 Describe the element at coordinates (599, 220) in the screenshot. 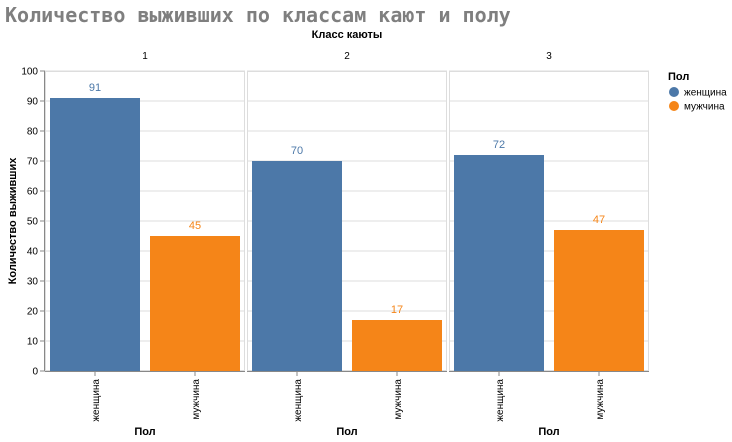

I see `data-label: 47` at that location.